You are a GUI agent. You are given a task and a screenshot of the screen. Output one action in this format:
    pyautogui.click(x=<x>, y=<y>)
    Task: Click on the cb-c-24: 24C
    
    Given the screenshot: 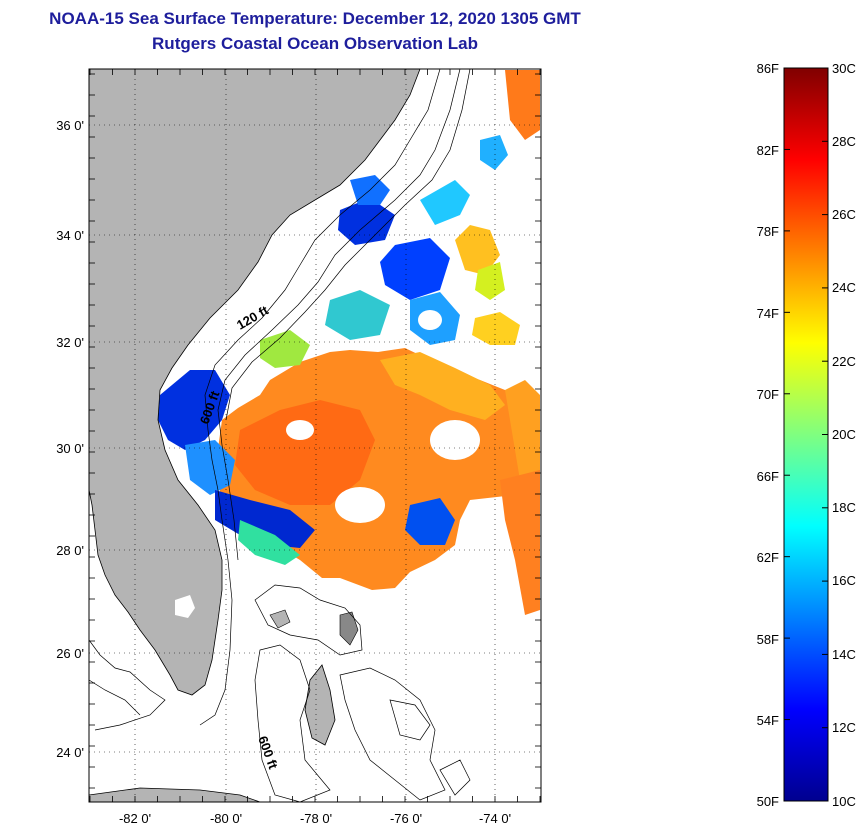 What is the action you would take?
    pyautogui.click(x=844, y=287)
    